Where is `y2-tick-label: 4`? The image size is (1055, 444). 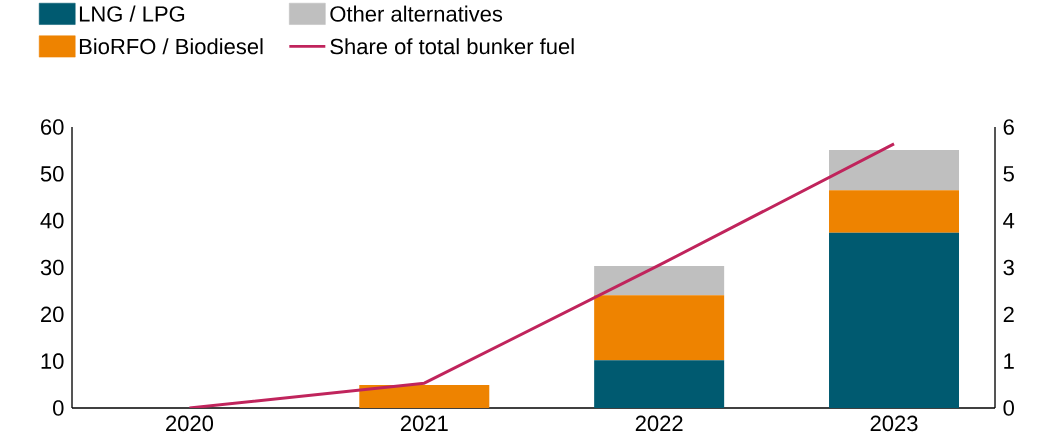
y2-tick-label: 4 is located at coordinates (1009, 221).